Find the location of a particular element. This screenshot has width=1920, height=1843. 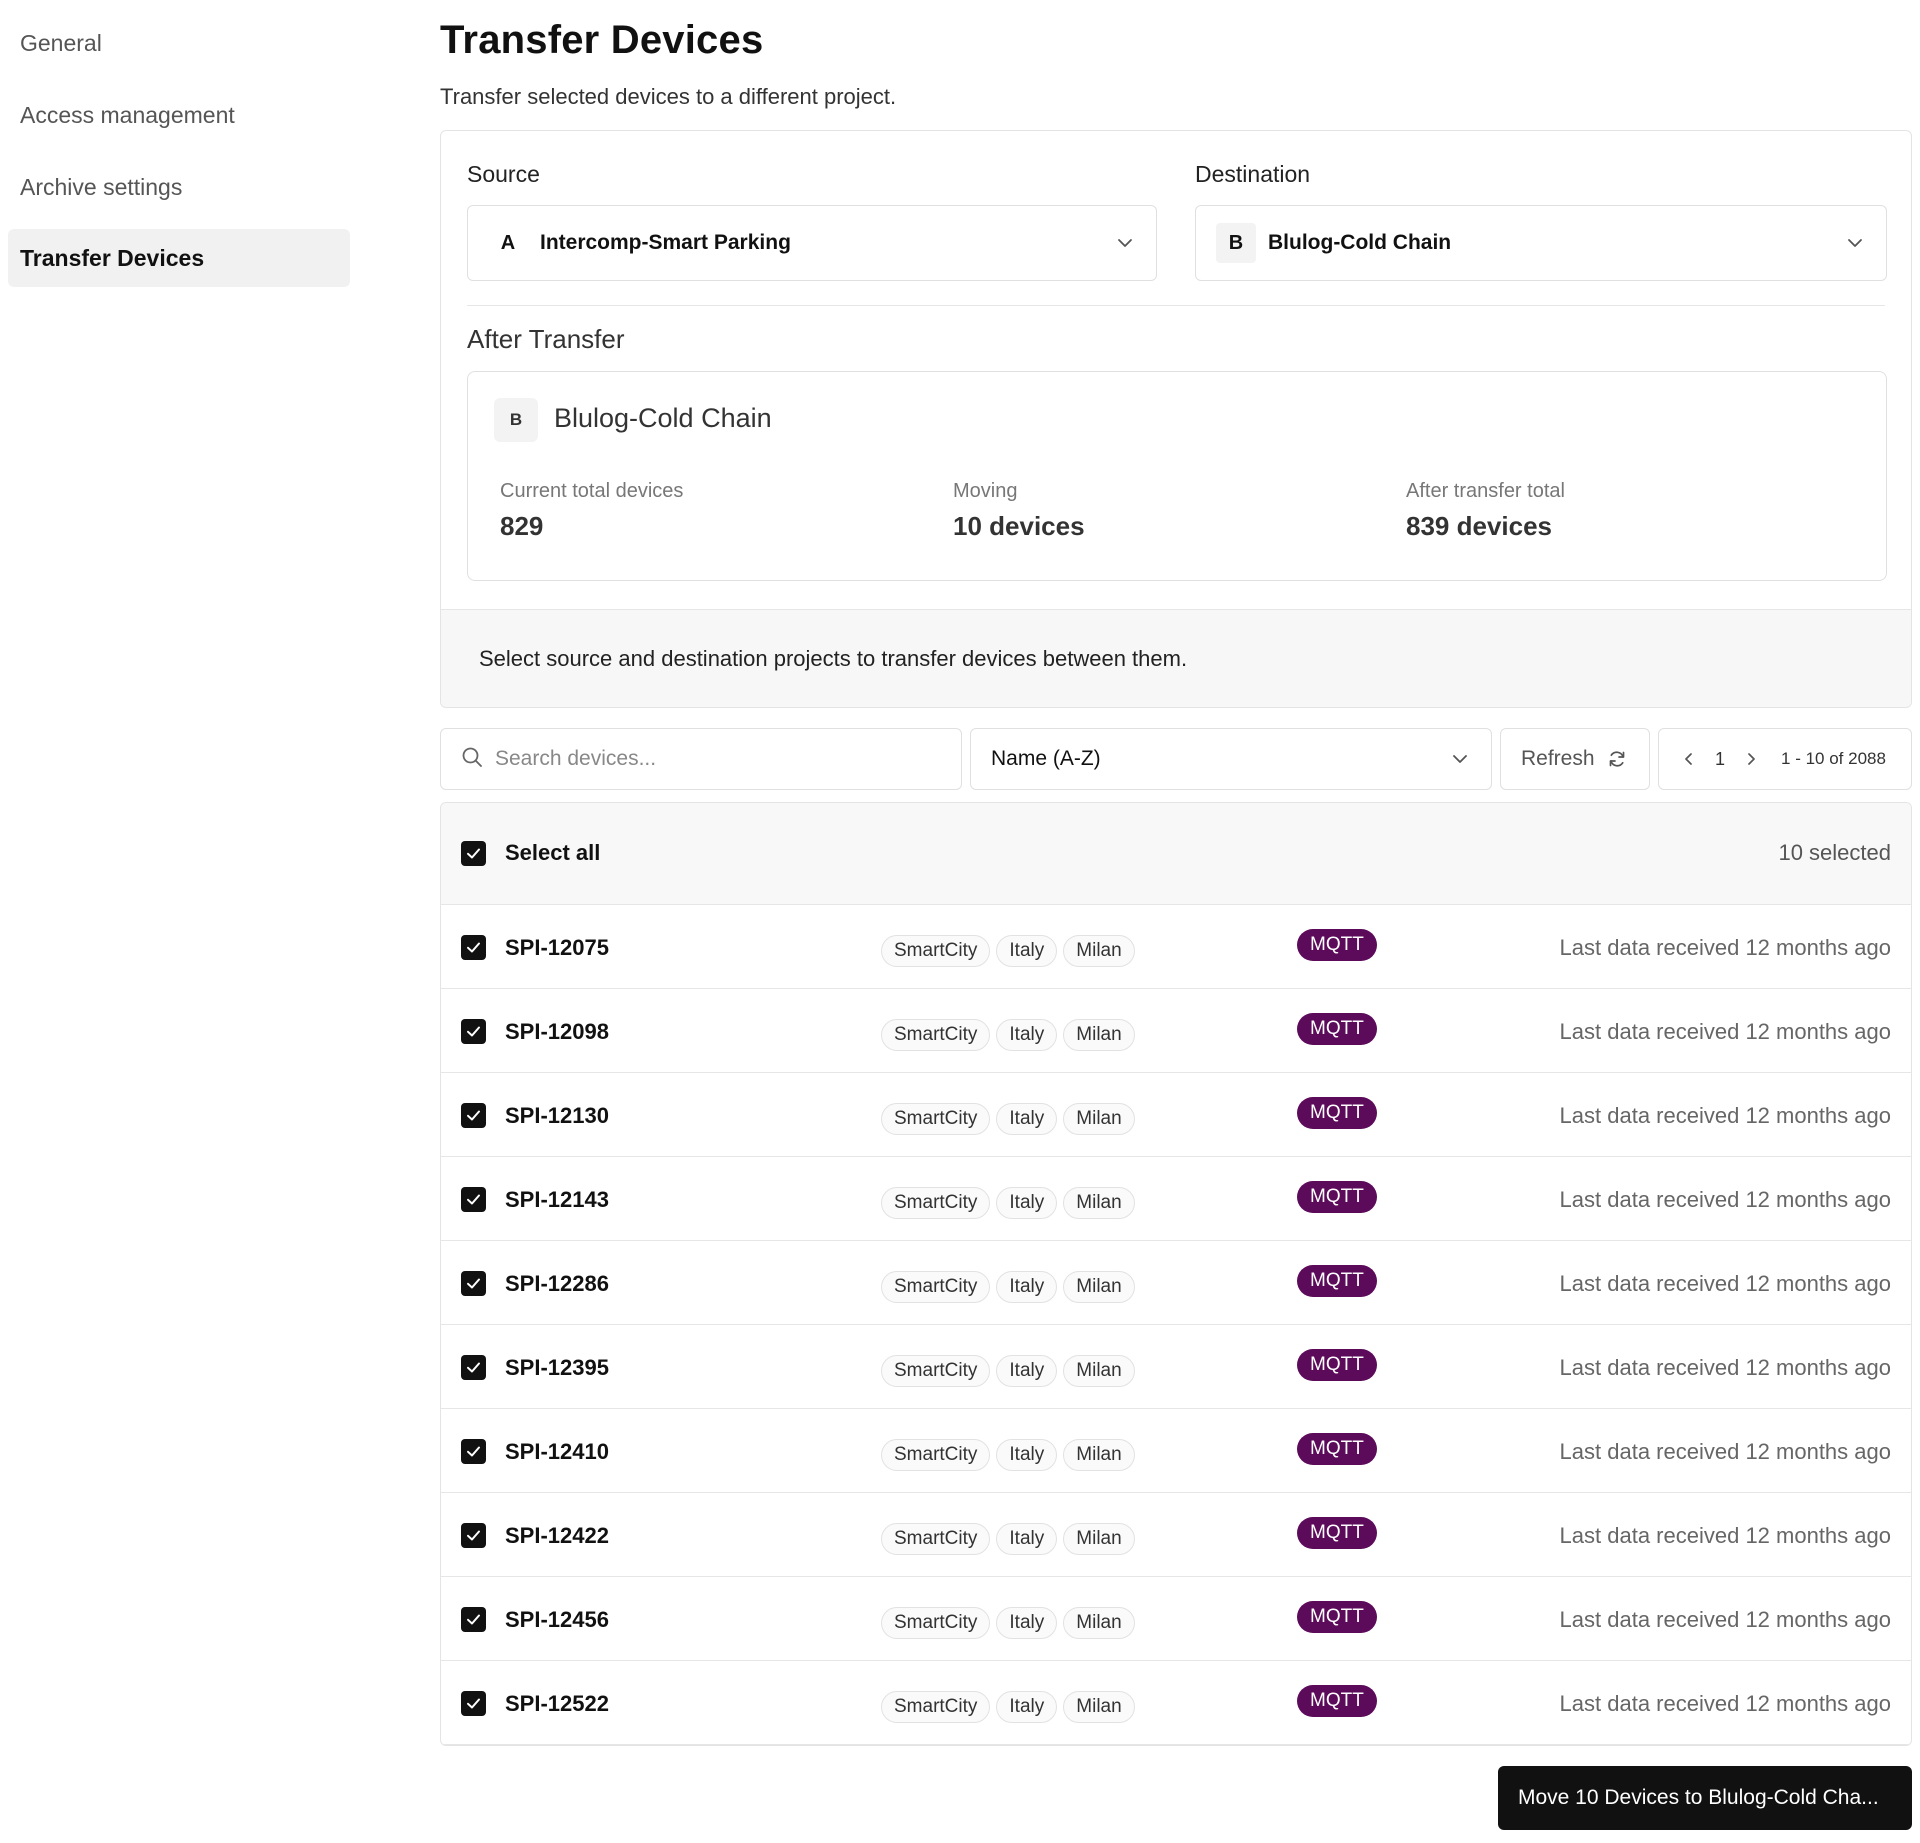

sort-value: Name (A-Z) is located at coordinates (1046, 758).